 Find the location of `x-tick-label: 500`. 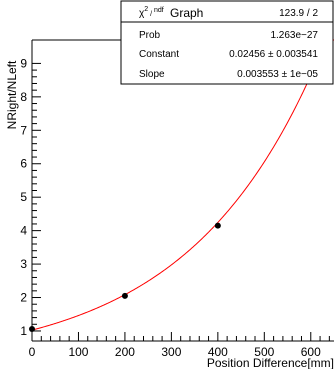

x-tick-label: 500 is located at coordinates (264, 352).